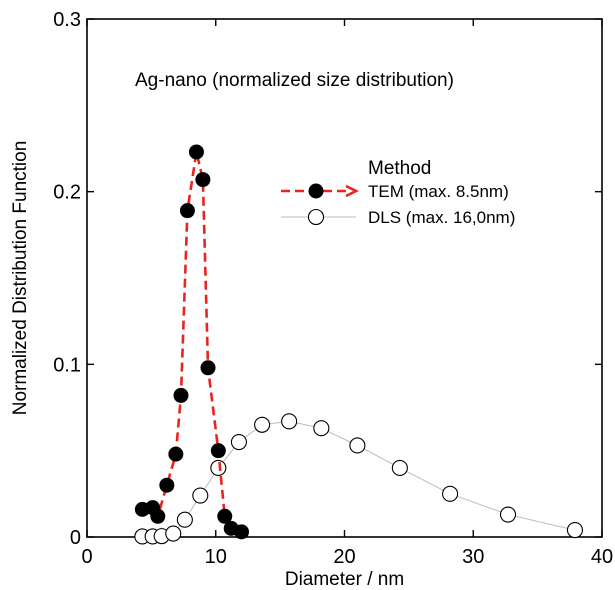 The width and height of the screenshot is (615, 590). Describe the element at coordinates (316, 217) in the screenshot. I see `legend-dls-marker` at that location.